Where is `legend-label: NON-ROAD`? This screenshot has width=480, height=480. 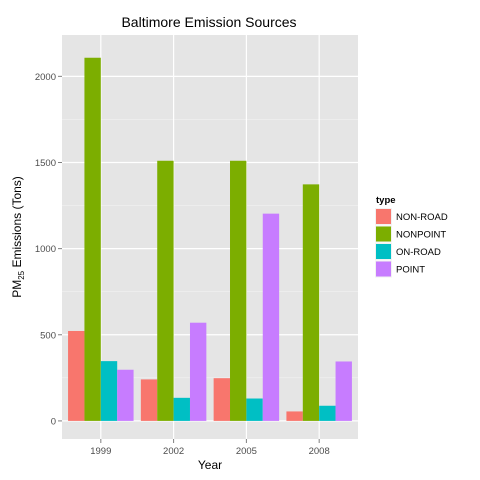 legend-label: NON-ROAD is located at coordinates (422, 217).